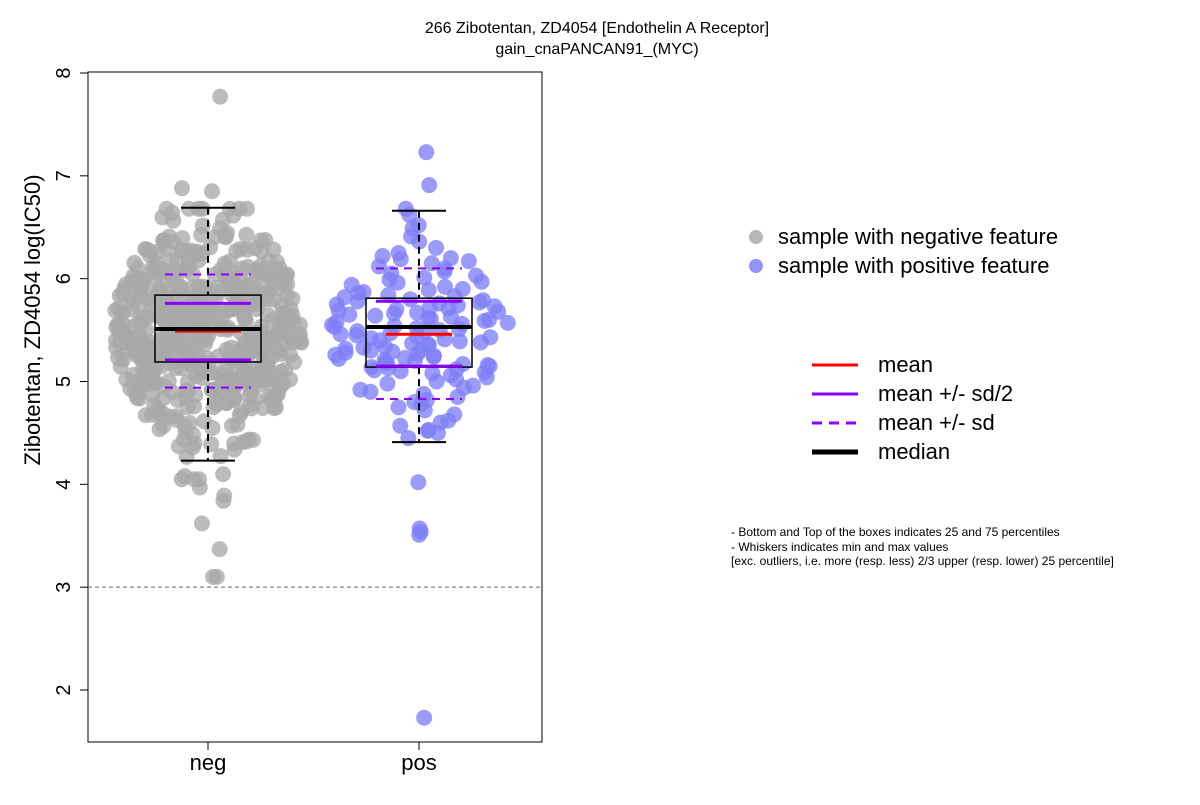 The height and width of the screenshot is (805, 1200). What do you see at coordinates (913, 265) in the screenshot?
I see `legend-point-label: sample with positive feature` at bounding box center [913, 265].